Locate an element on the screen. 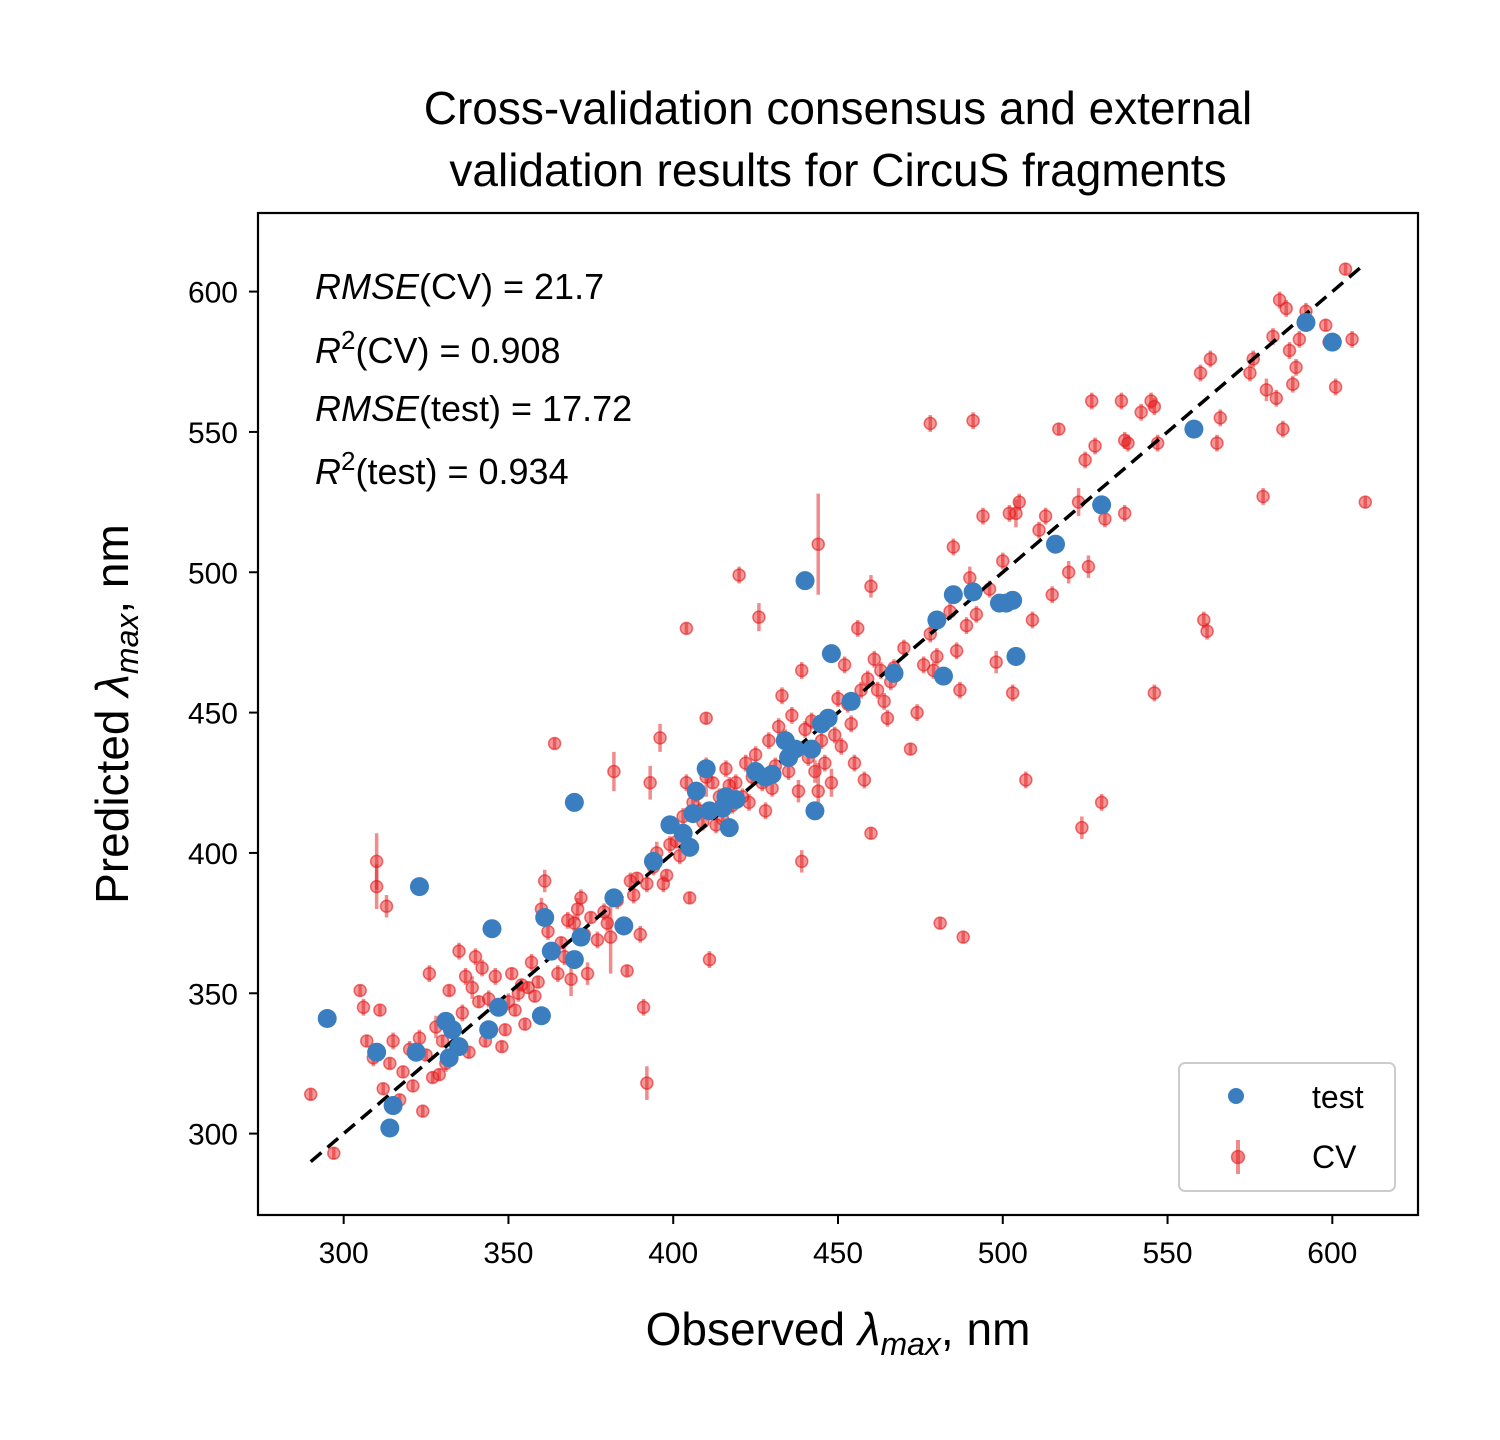 This screenshot has height=1440, width=1500. x-tick-label: 300 is located at coordinates (344, 1253).